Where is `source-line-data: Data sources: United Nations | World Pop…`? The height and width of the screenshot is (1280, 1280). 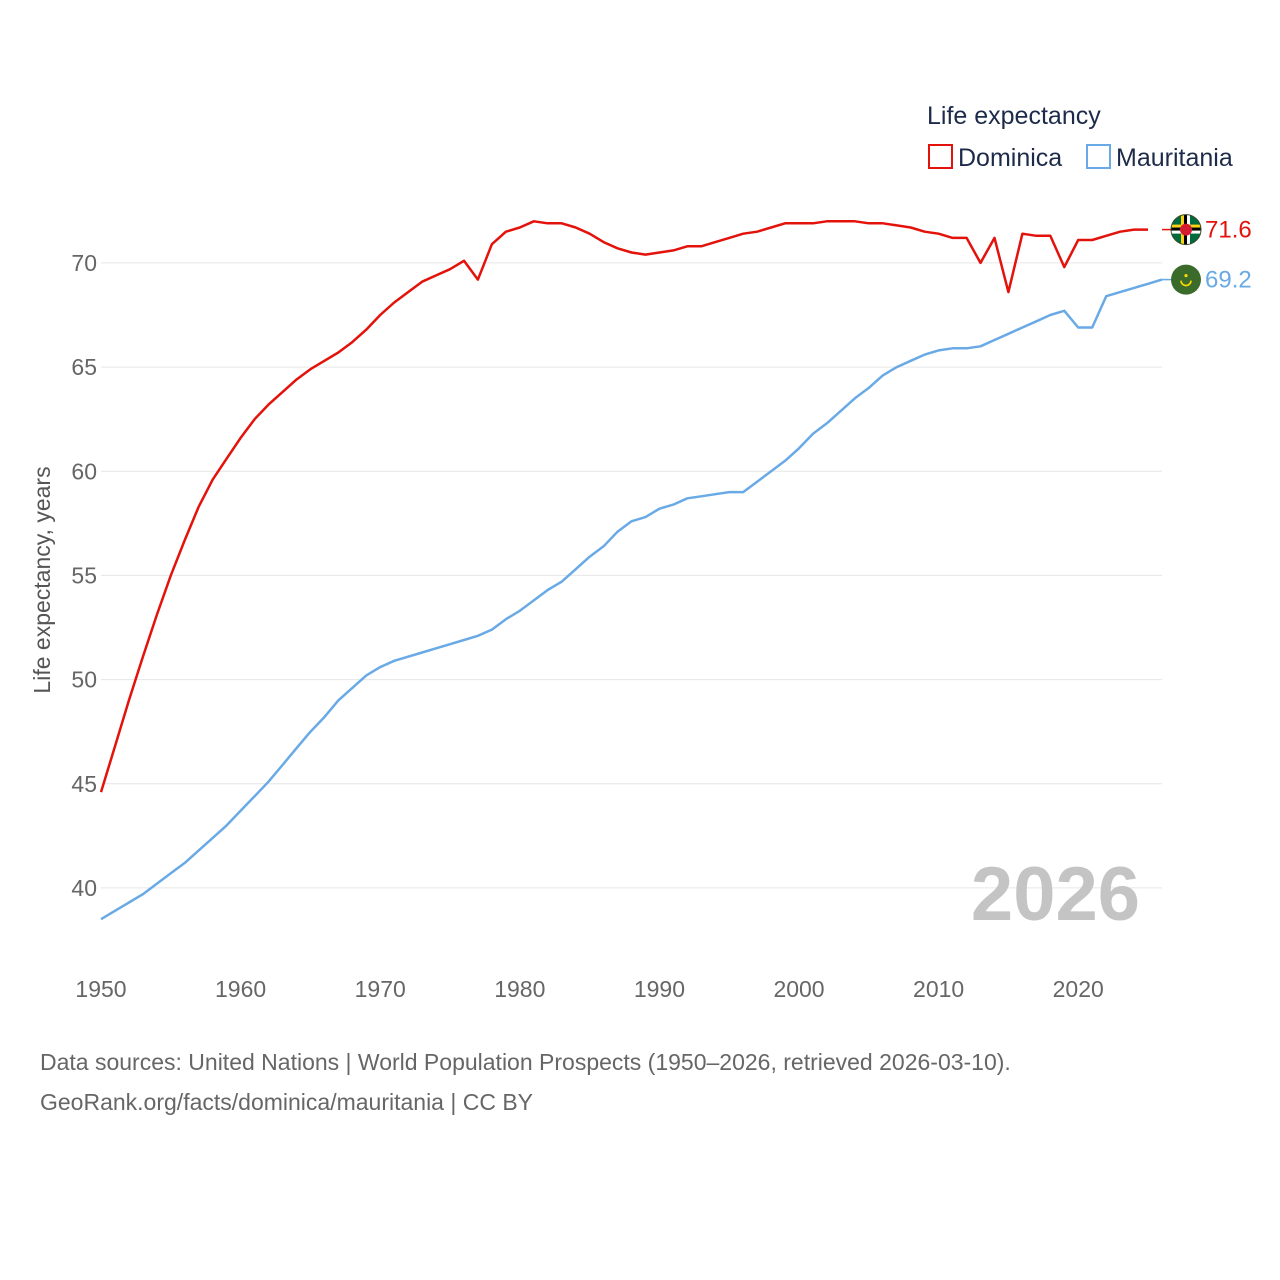 source-line-data: Data sources: United Nations | World Pop… is located at coordinates (525, 1062).